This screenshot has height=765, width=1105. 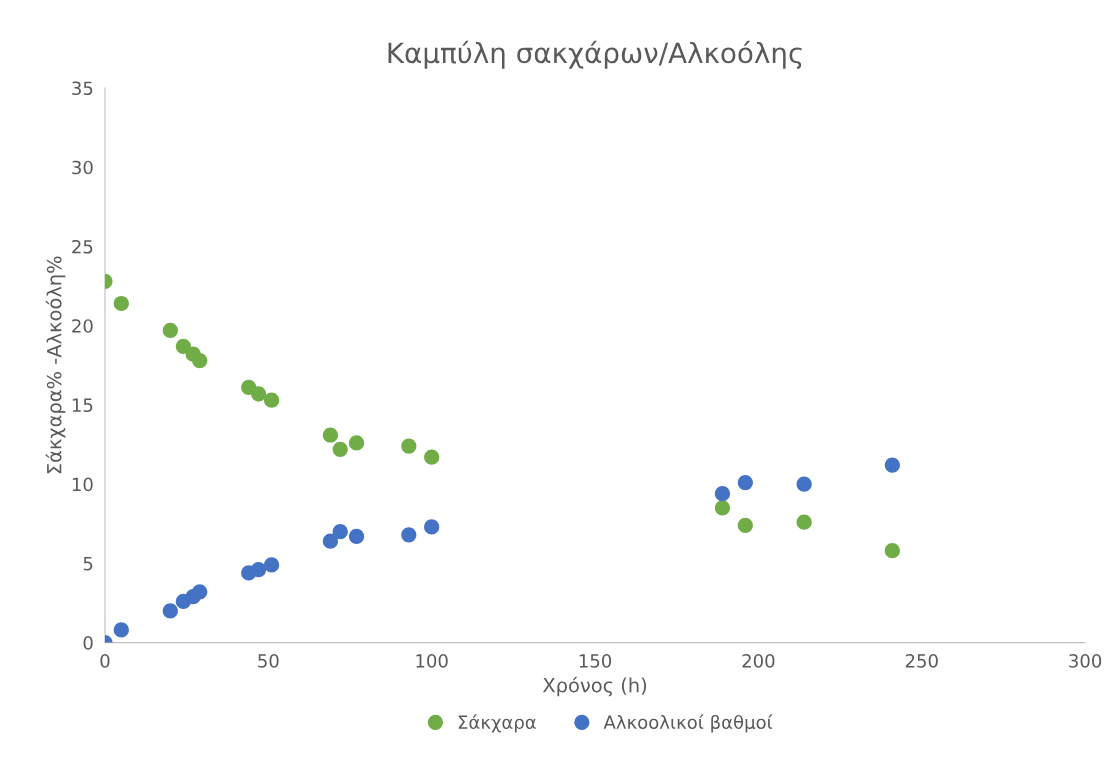 I want to click on x-tick-label: 300, so click(x=1085, y=661).